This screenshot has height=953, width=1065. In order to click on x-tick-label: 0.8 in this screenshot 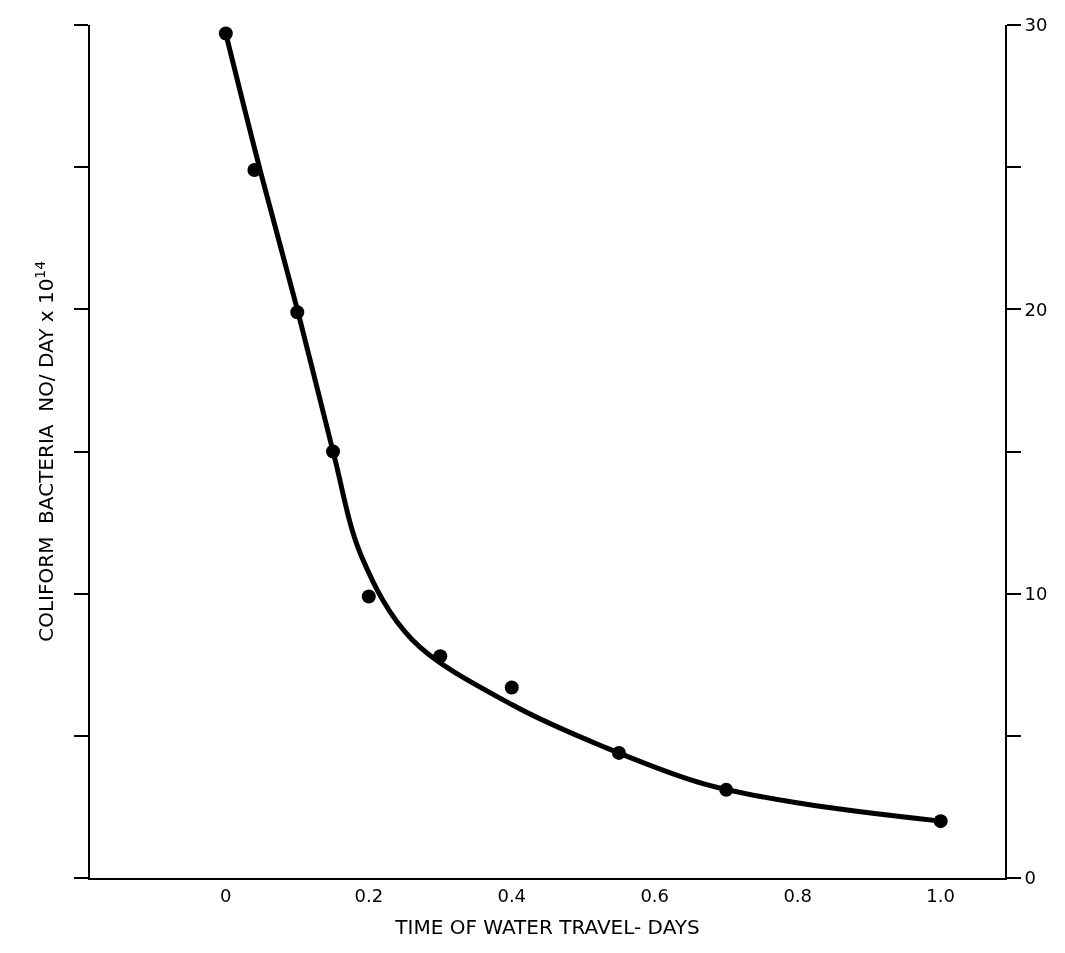, I will do `click(798, 895)`.